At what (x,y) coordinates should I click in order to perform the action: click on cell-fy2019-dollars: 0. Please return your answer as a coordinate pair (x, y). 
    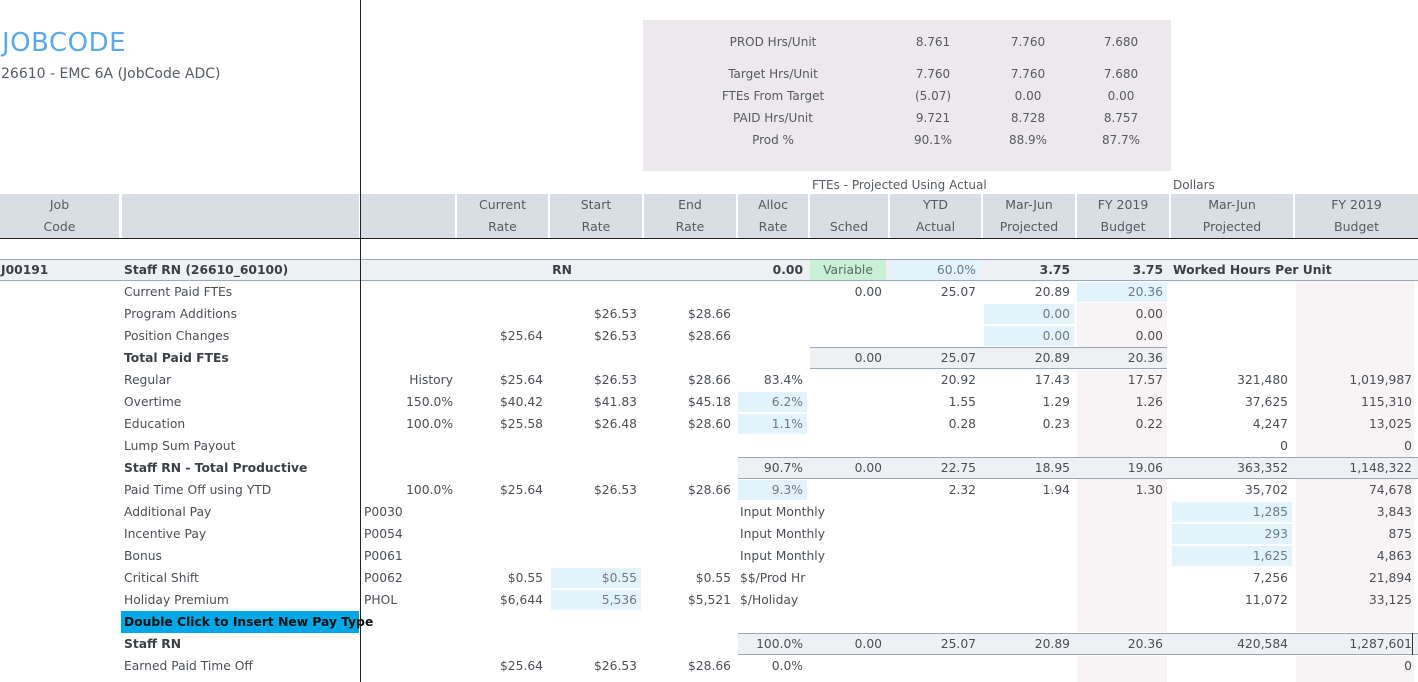
    Looking at the image, I should click on (1408, 666).